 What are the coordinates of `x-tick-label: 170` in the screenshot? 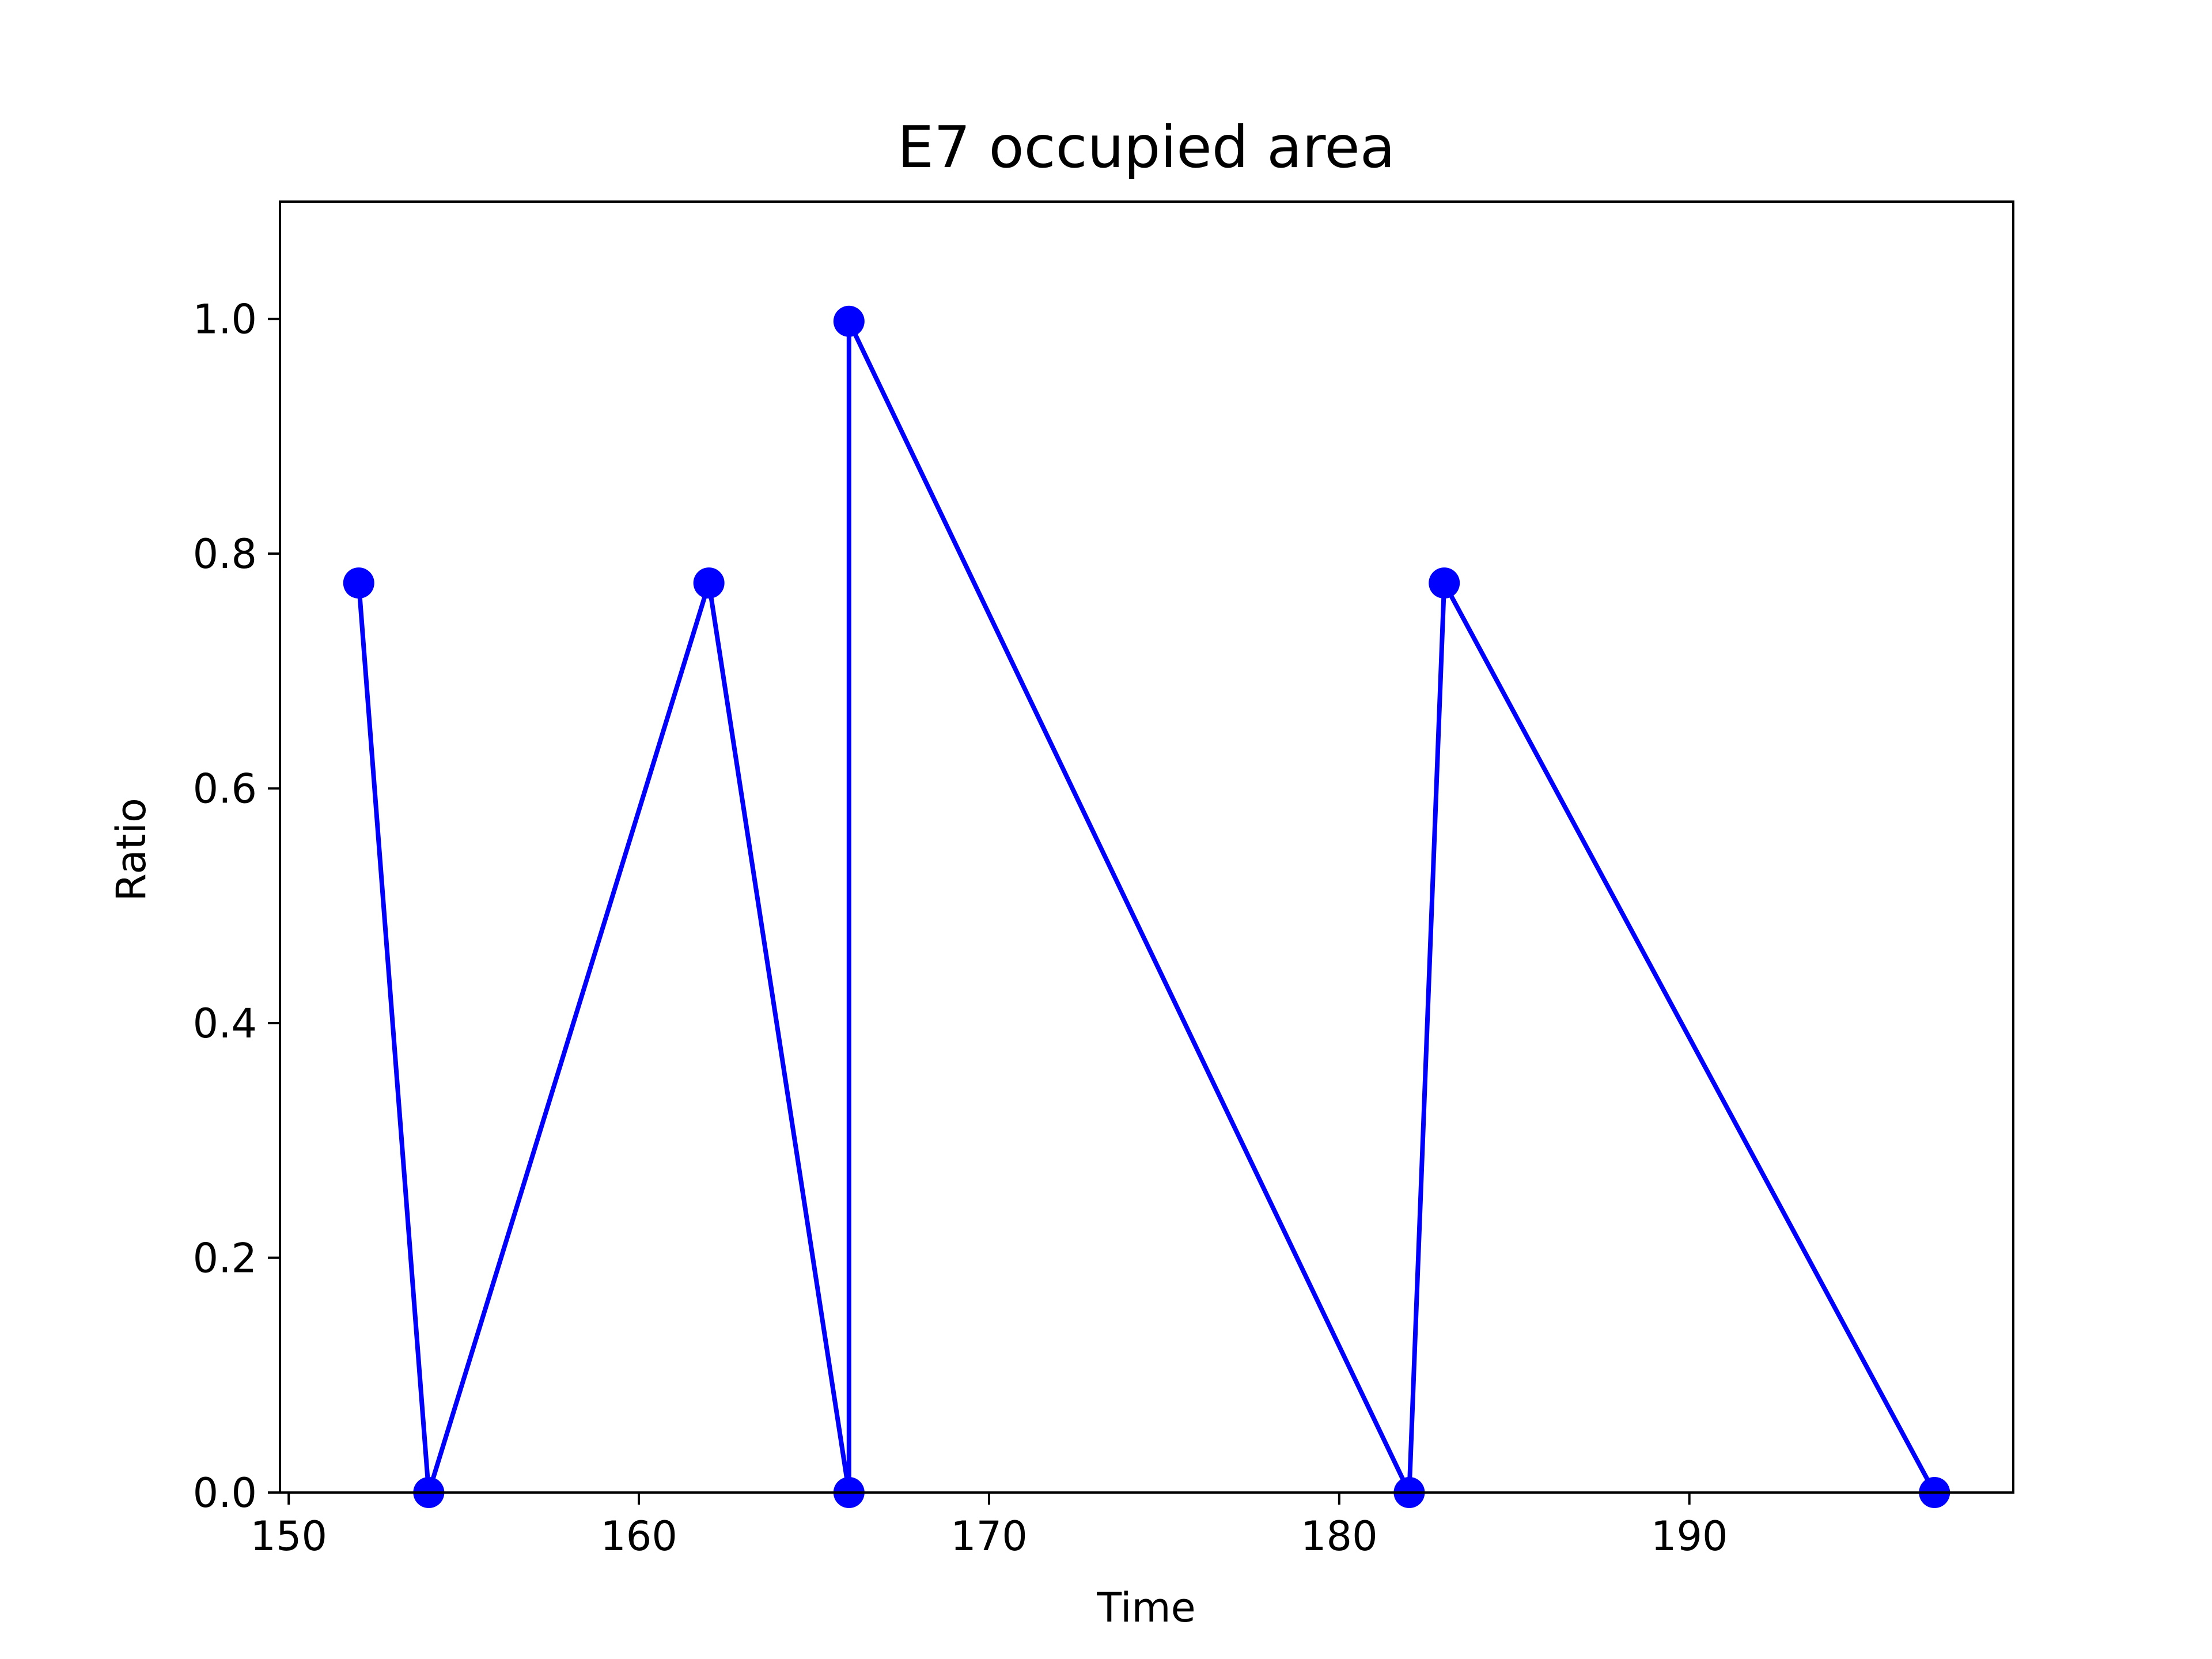 It's located at (989, 1536).